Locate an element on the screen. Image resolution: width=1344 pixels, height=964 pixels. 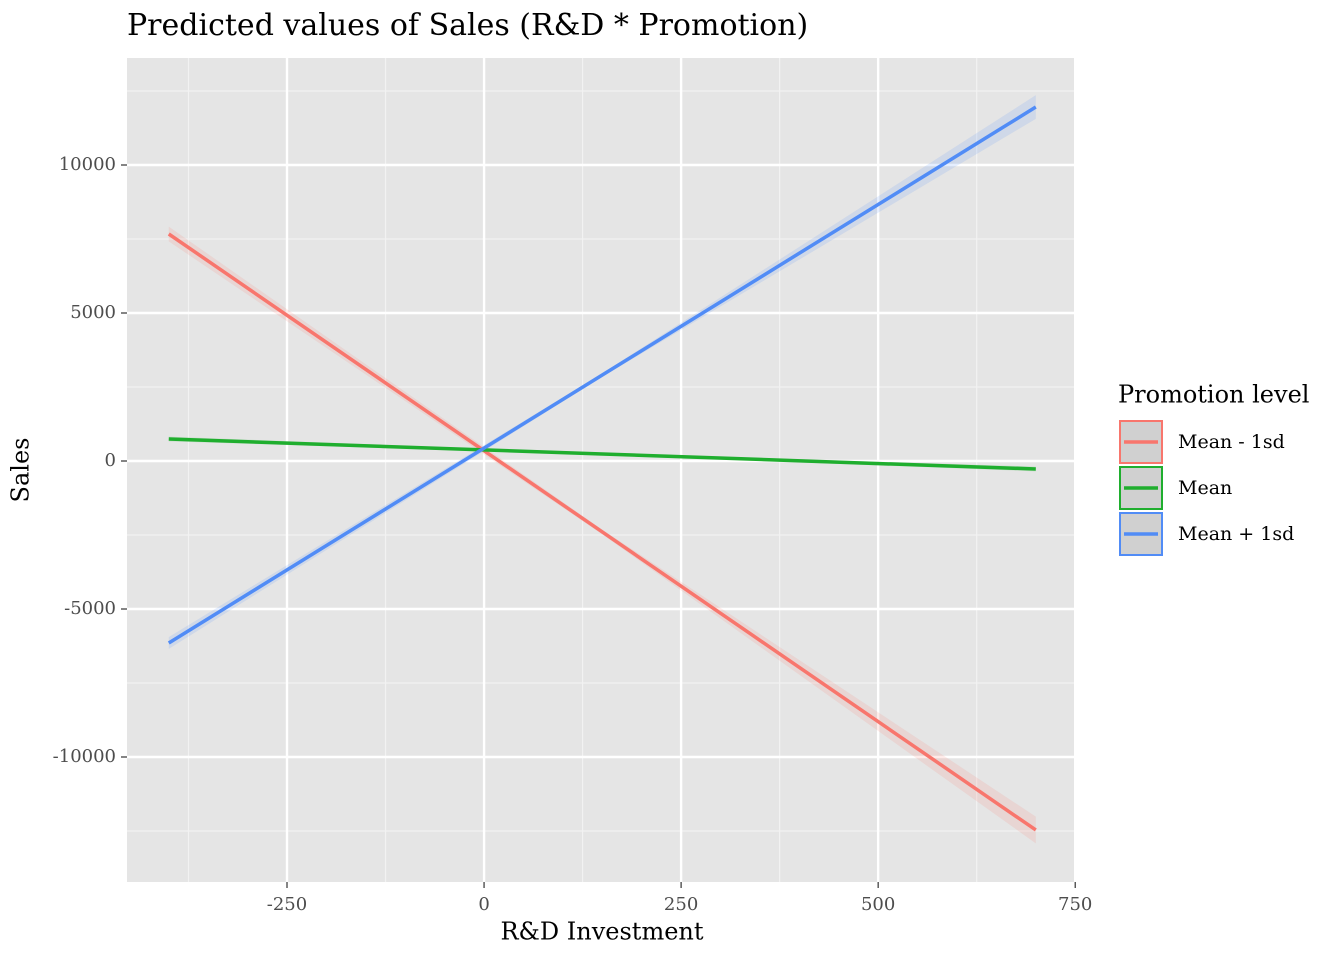
legend-label: Mean - 1sd is located at coordinates (1231, 442).